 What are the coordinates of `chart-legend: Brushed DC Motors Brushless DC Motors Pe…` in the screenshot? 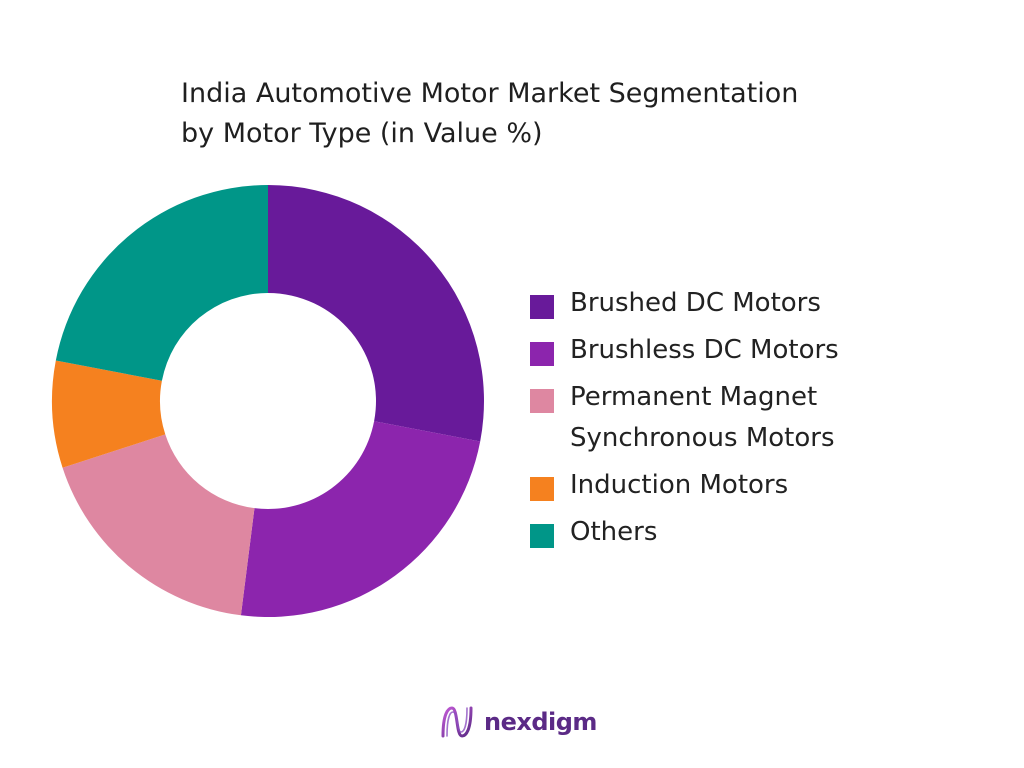 It's located at (715, 421).